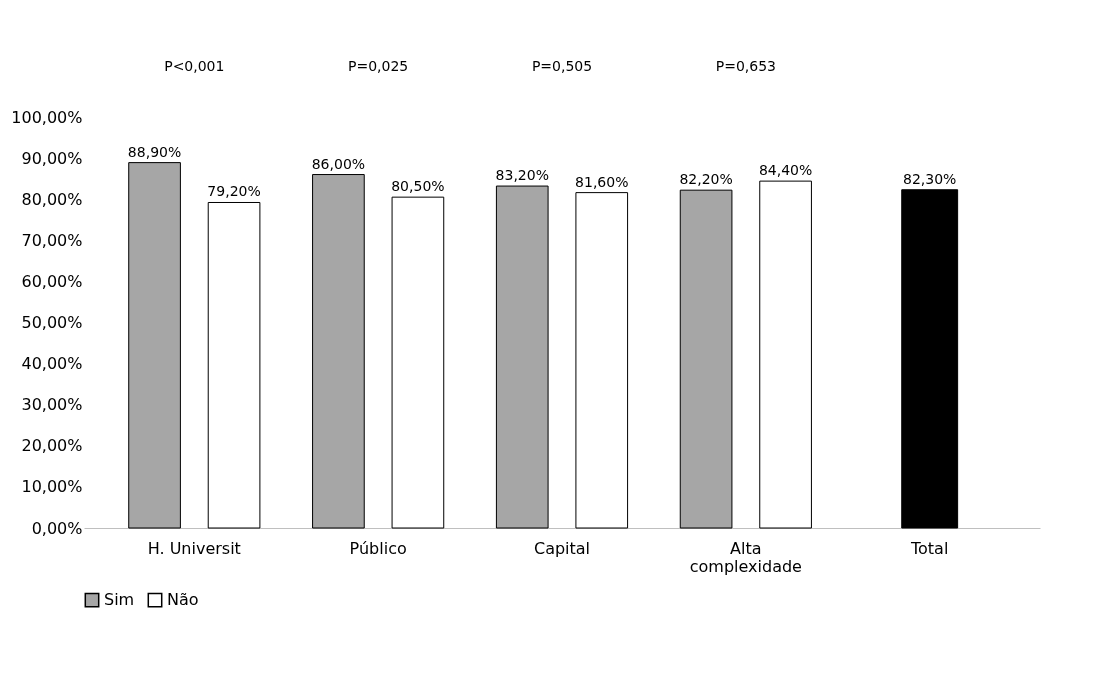 Image resolution: width=1103 pixels, height=679 pixels. What do you see at coordinates (52, 487) in the screenshot?
I see `y-tick-label: 10,00%` at bounding box center [52, 487].